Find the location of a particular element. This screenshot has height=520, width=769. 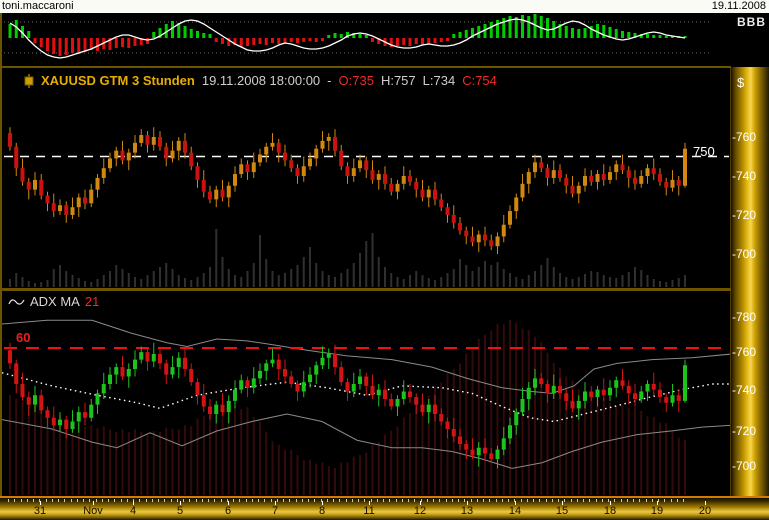

time-axis: 31 Nov 4 5 6 7 8 11 12 13 14 15 18 19 20 is located at coordinates (384, 509).